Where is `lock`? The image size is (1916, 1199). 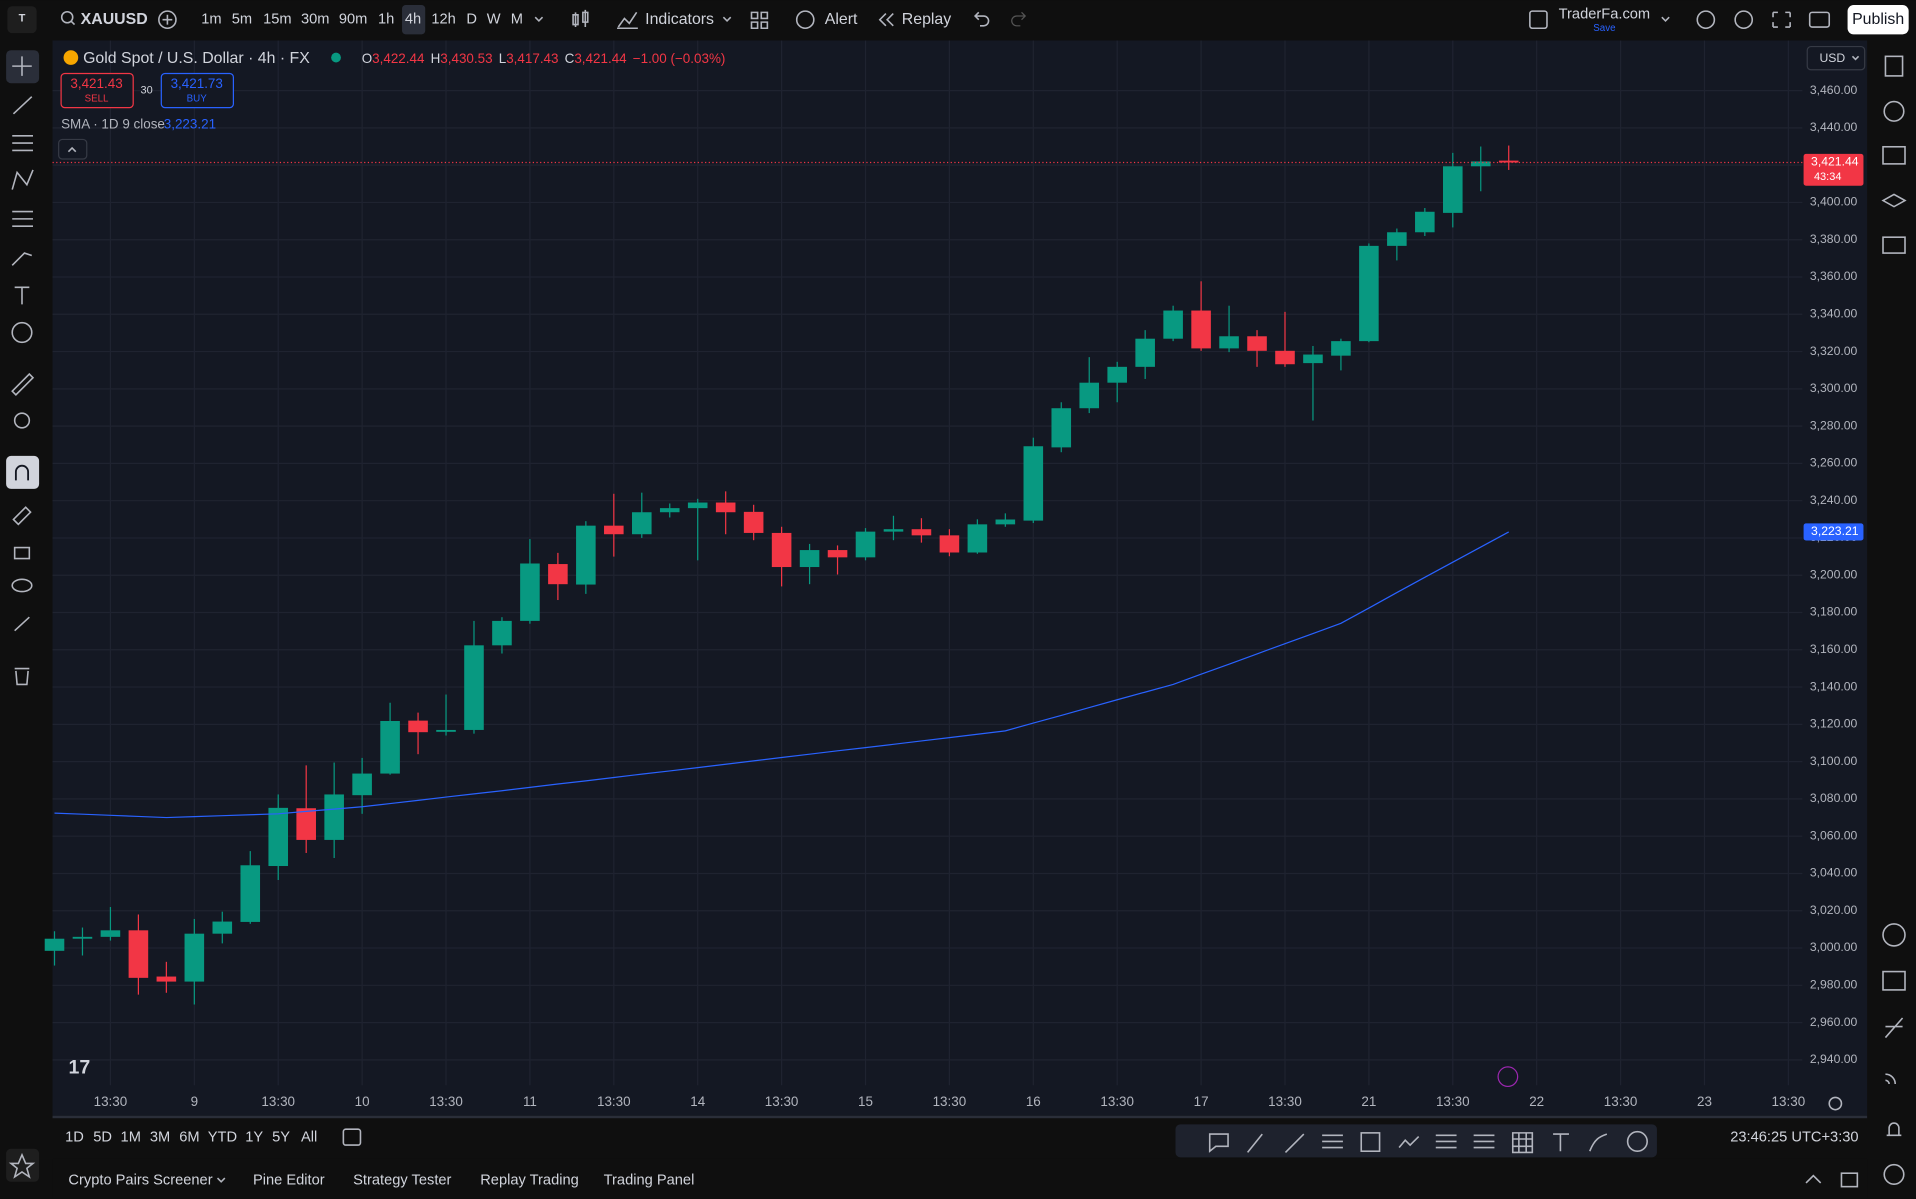
lock is located at coordinates (22, 553).